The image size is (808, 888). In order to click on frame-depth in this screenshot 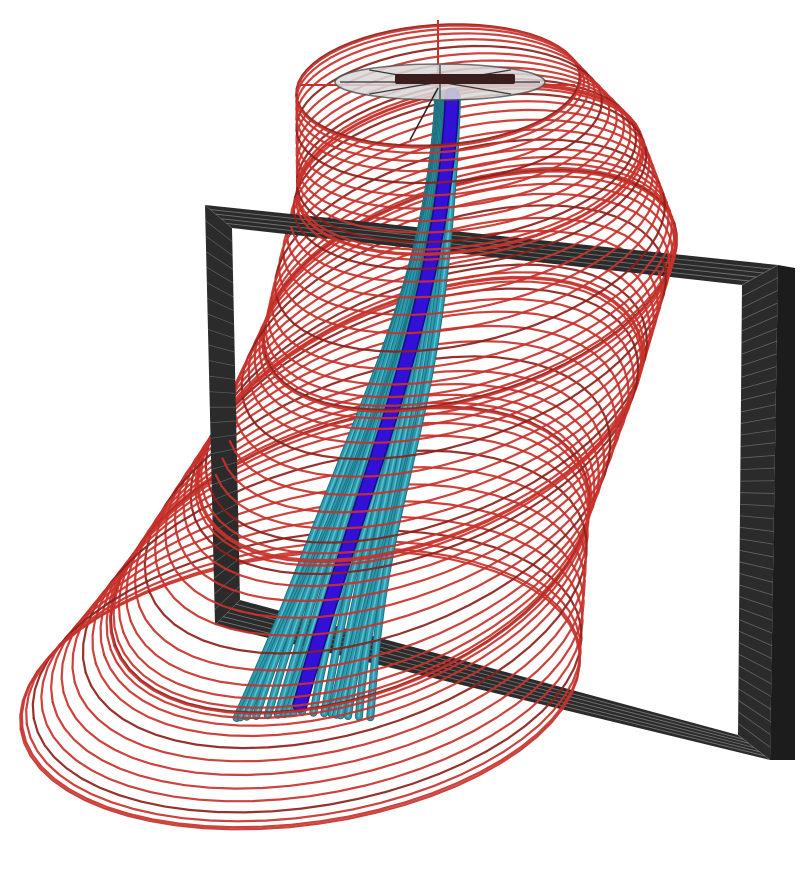, I will do `click(782, 512)`.